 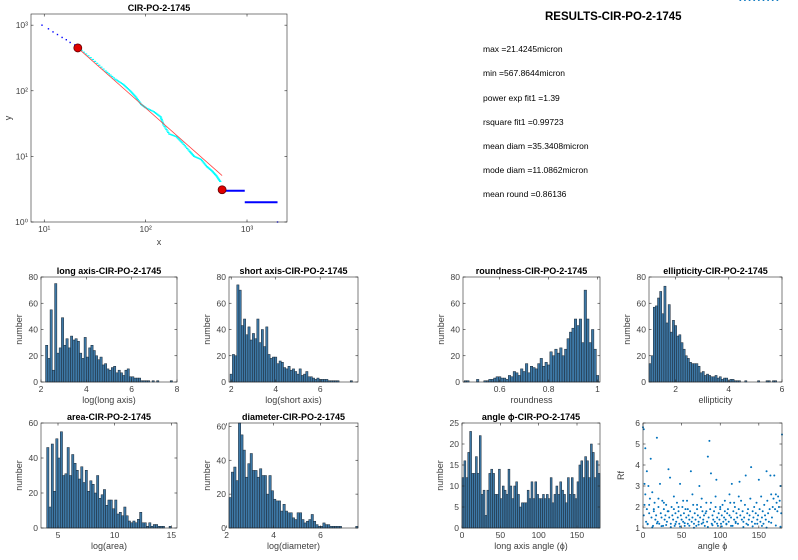 What do you see at coordinates (35, 382) in the screenshot?
I see `y-tick-label: 0` at bounding box center [35, 382].